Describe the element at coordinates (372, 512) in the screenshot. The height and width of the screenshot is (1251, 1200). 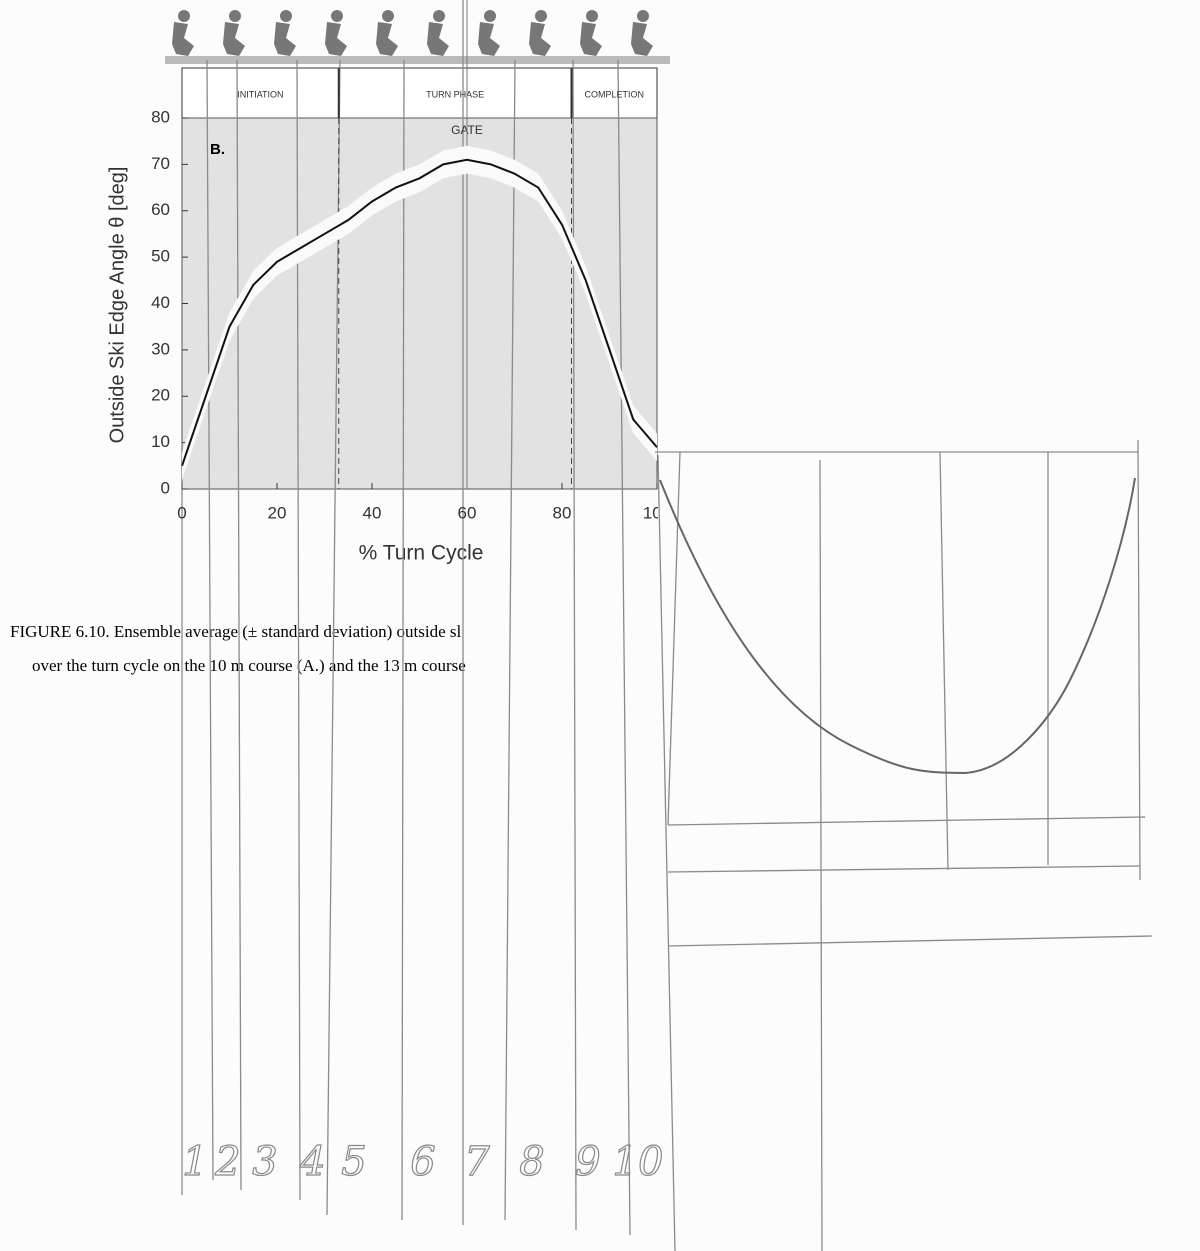
I see `x-tick-label: 40` at that location.